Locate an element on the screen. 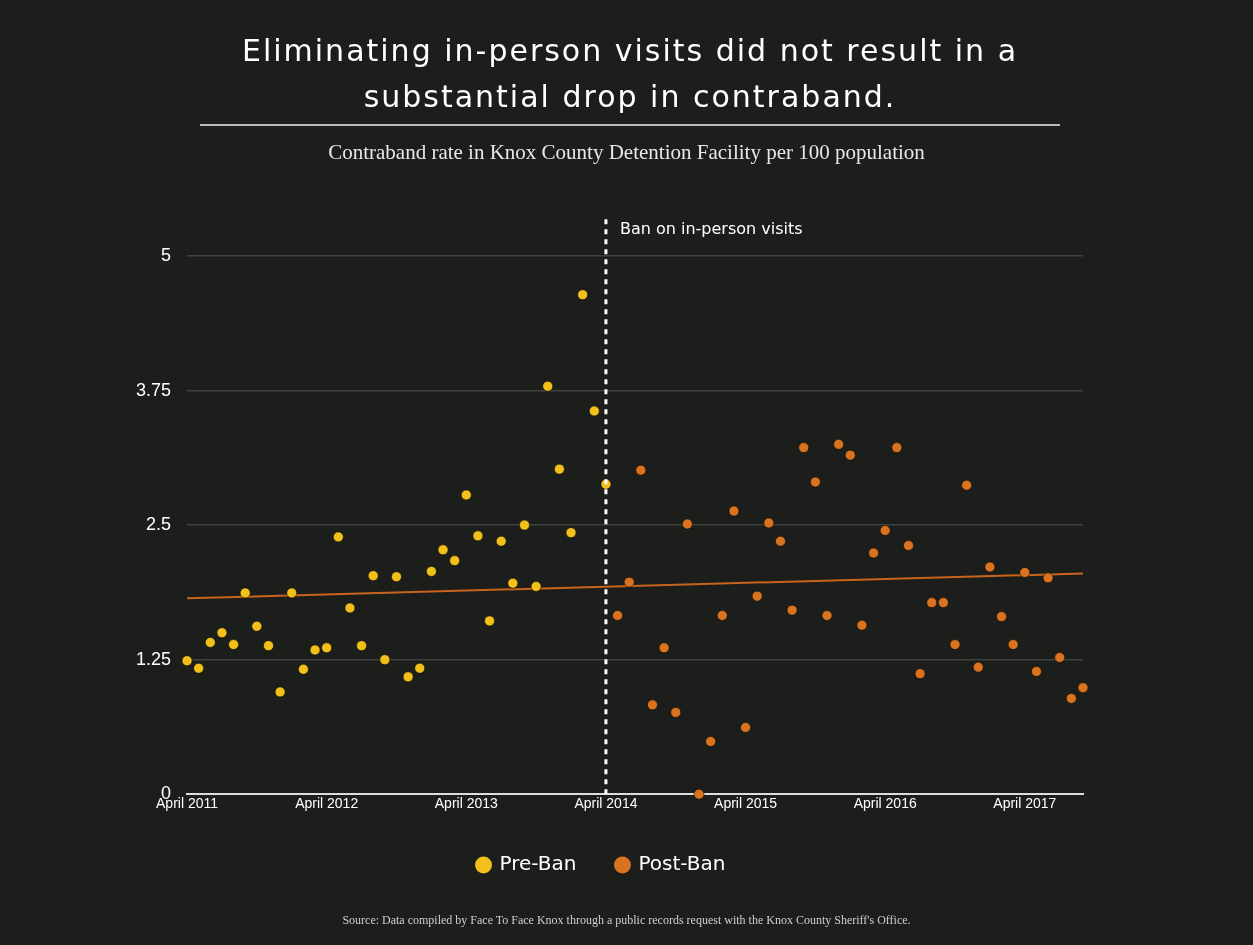  chart-subtitle: Contraband rate in Knox County Detention Facility per 100 population is located at coordinates (626, 152).